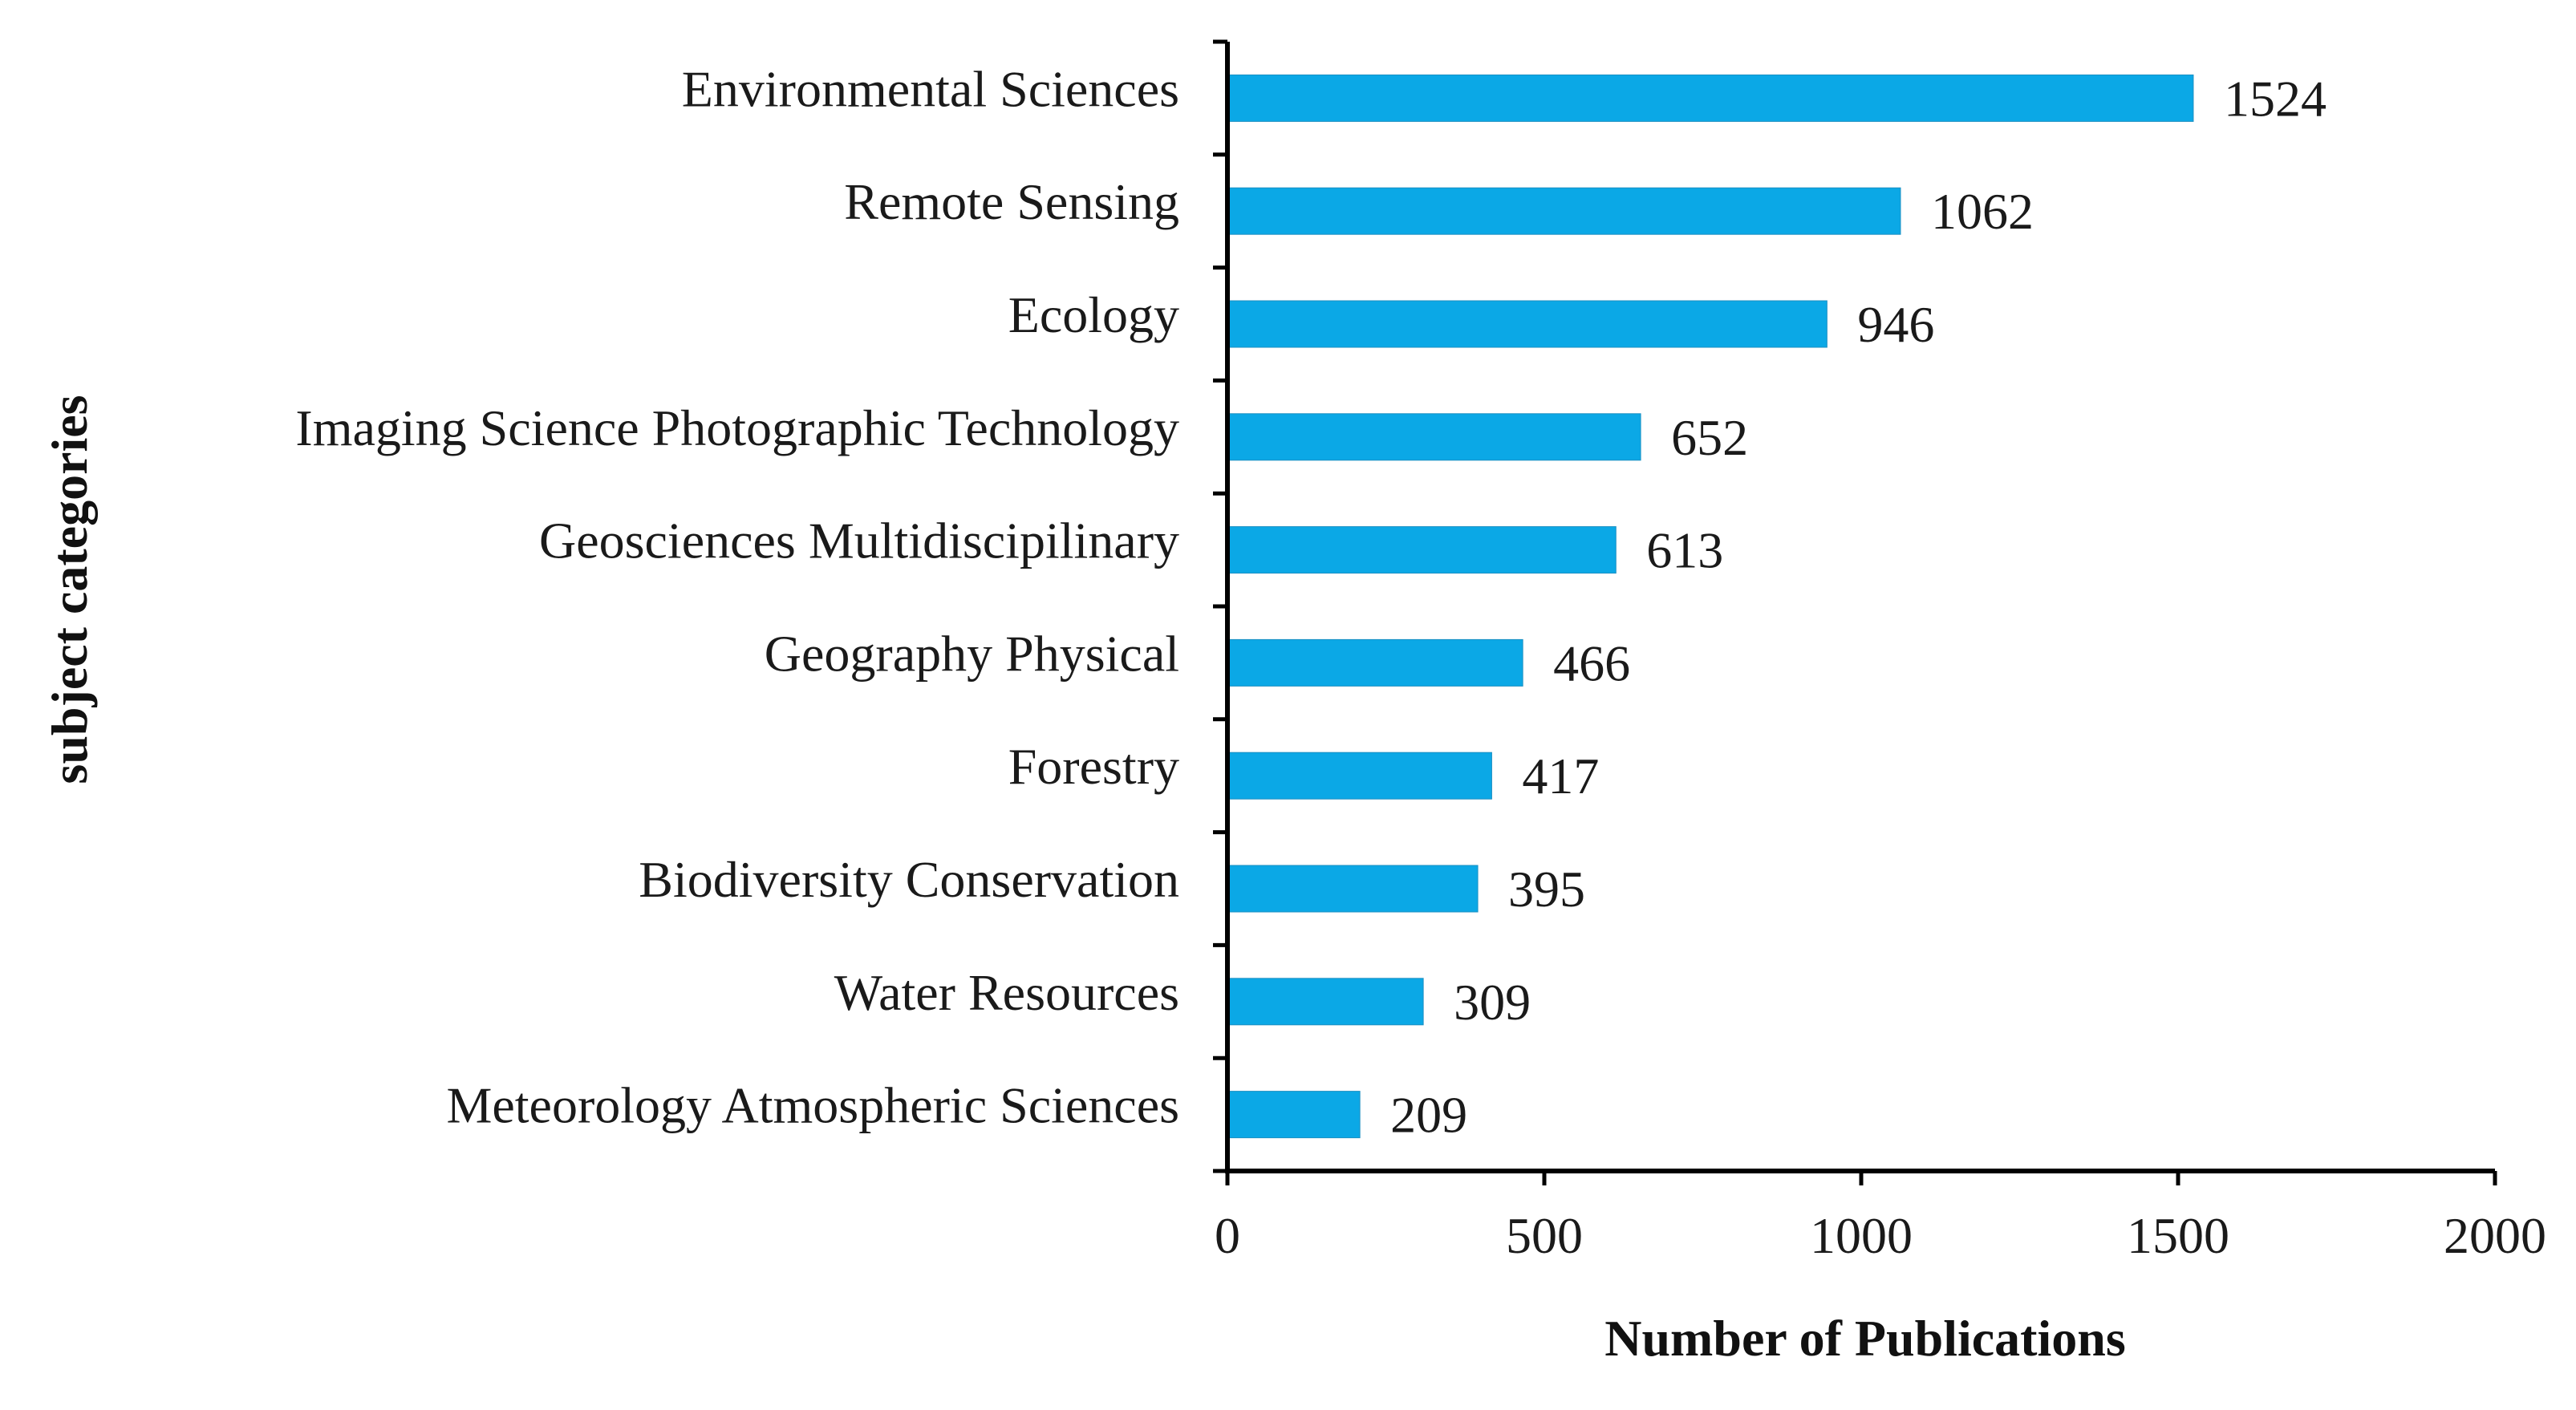 The width and height of the screenshot is (2576, 1410). Describe the element at coordinates (1982, 211) in the screenshot. I see `value-label-1: 1062` at that location.